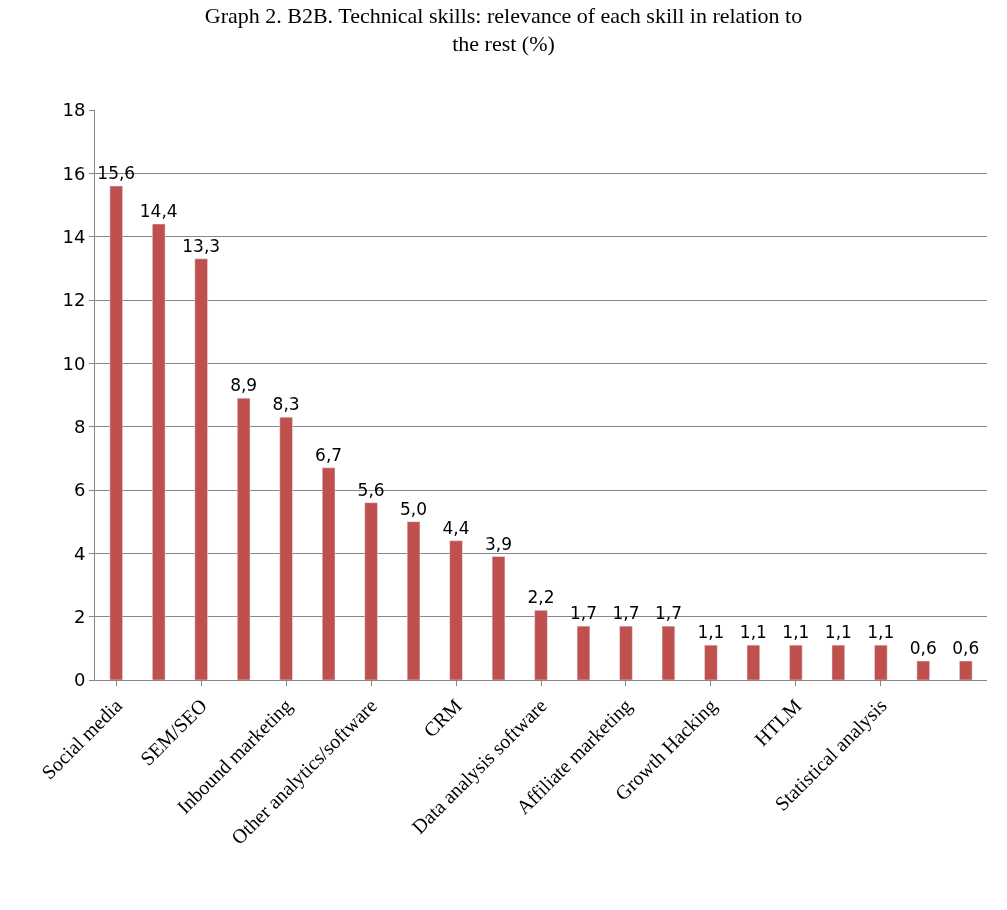  What do you see at coordinates (201, 245) in the screenshot?
I see `data-label: 13,3` at bounding box center [201, 245].